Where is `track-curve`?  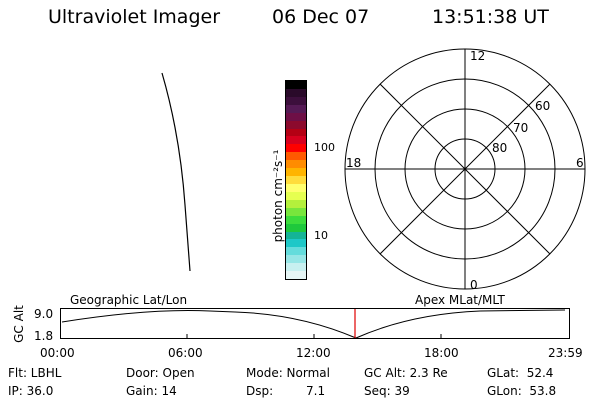
track-curve is located at coordinates (176, 172).